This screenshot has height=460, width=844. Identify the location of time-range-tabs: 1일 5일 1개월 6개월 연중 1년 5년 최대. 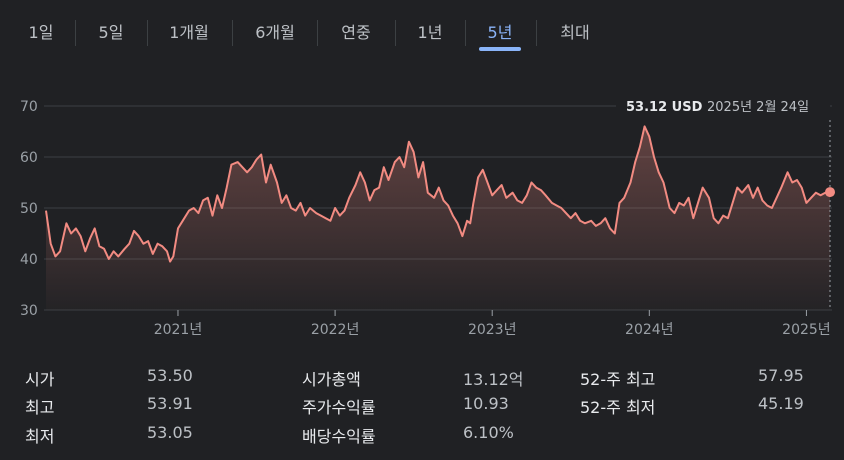
(422, 30).